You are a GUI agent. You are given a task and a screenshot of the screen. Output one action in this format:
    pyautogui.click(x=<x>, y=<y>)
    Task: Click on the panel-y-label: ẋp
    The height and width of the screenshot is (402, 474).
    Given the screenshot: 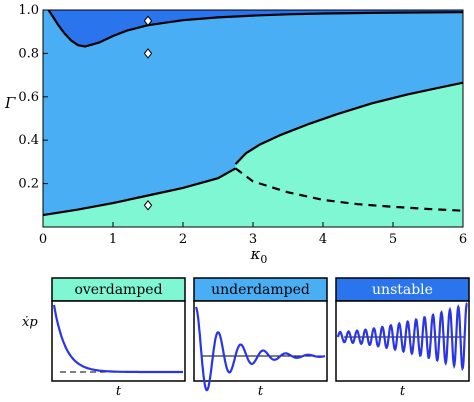 What is the action you would take?
    pyautogui.click(x=30, y=322)
    